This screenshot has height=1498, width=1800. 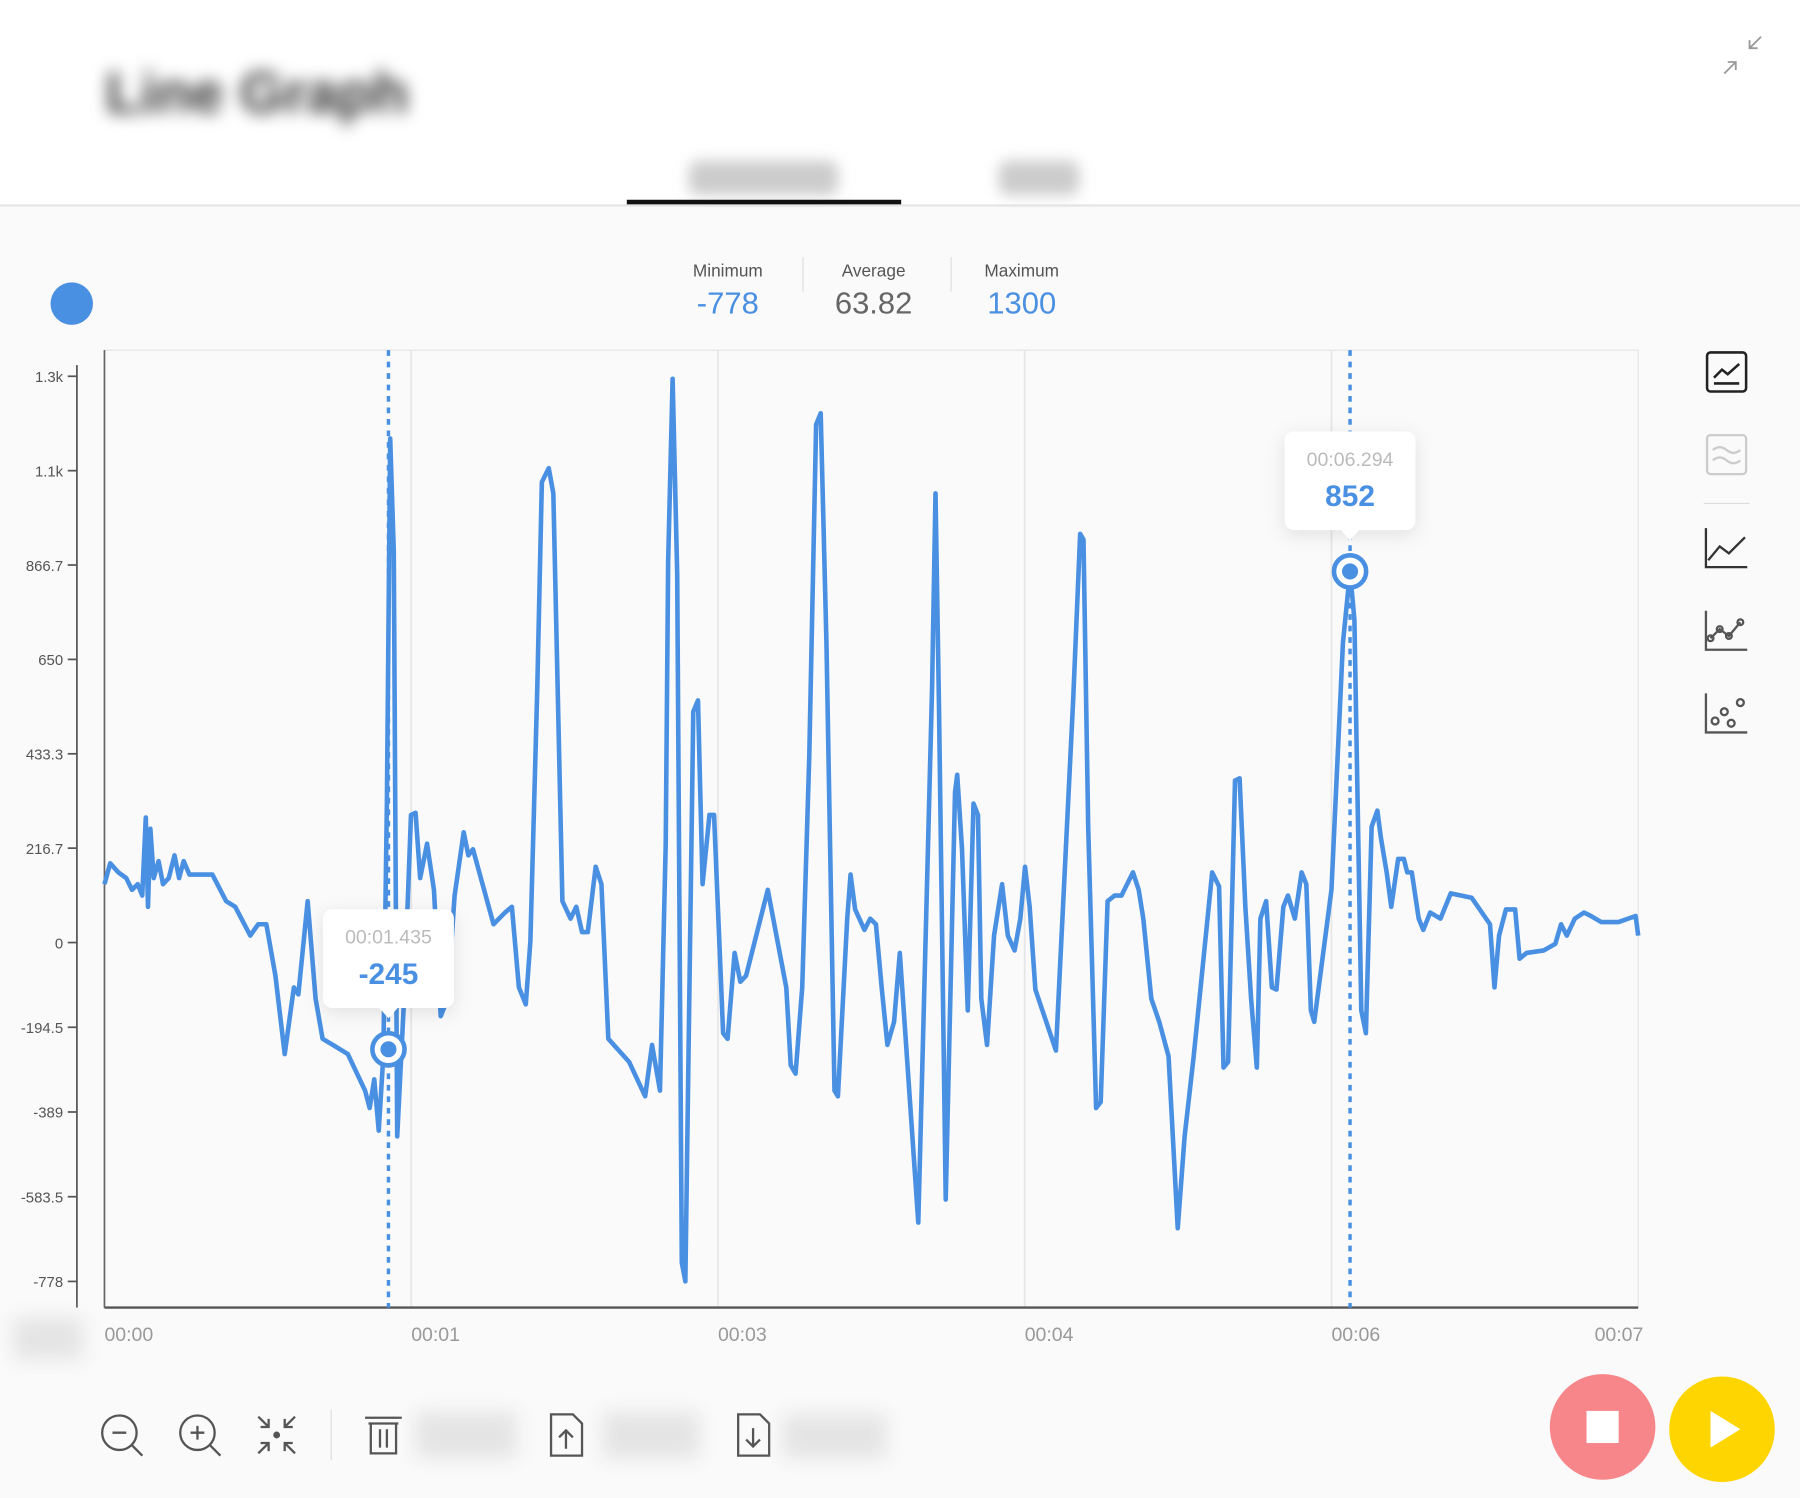 What do you see at coordinates (388, 938) in the screenshot?
I see `tooltip-time: 00:01.435` at bounding box center [388, 938].